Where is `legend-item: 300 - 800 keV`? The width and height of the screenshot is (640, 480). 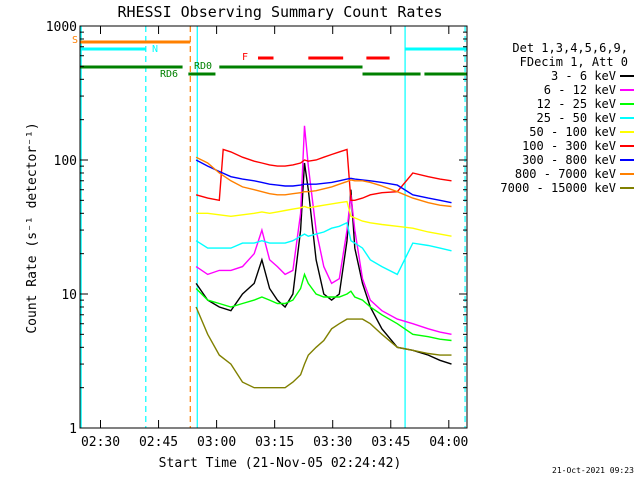 legend-item: 300 - 800 keV is located at coordinates (558, 160).